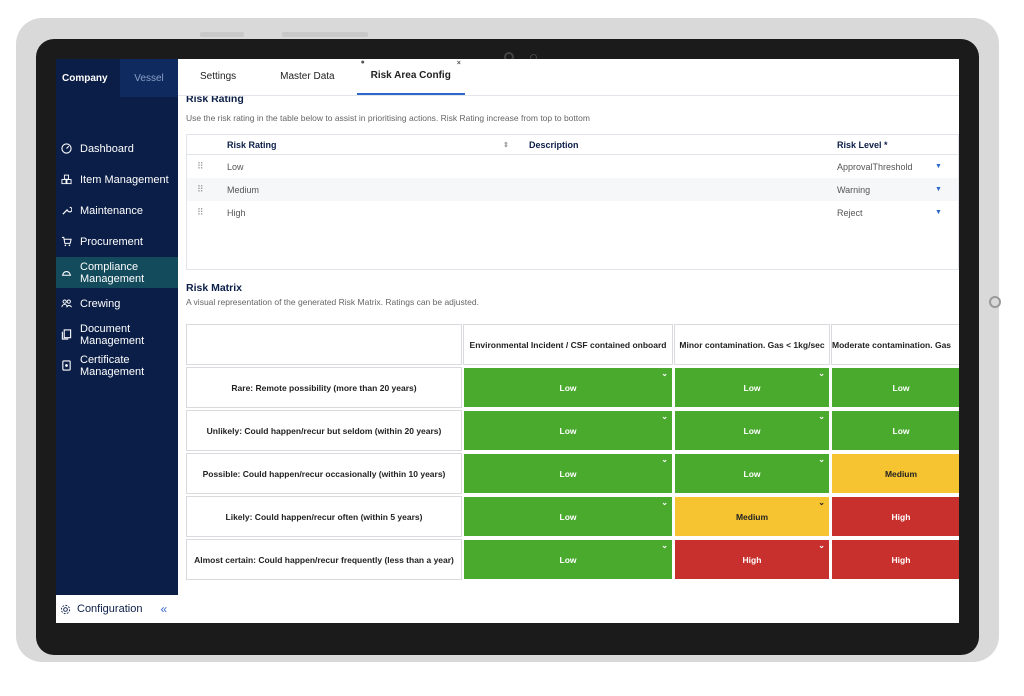 This screenshot has width=1024, height=696. I want to click on column-header-risk-level: Risk Level *, so click(862, 144).